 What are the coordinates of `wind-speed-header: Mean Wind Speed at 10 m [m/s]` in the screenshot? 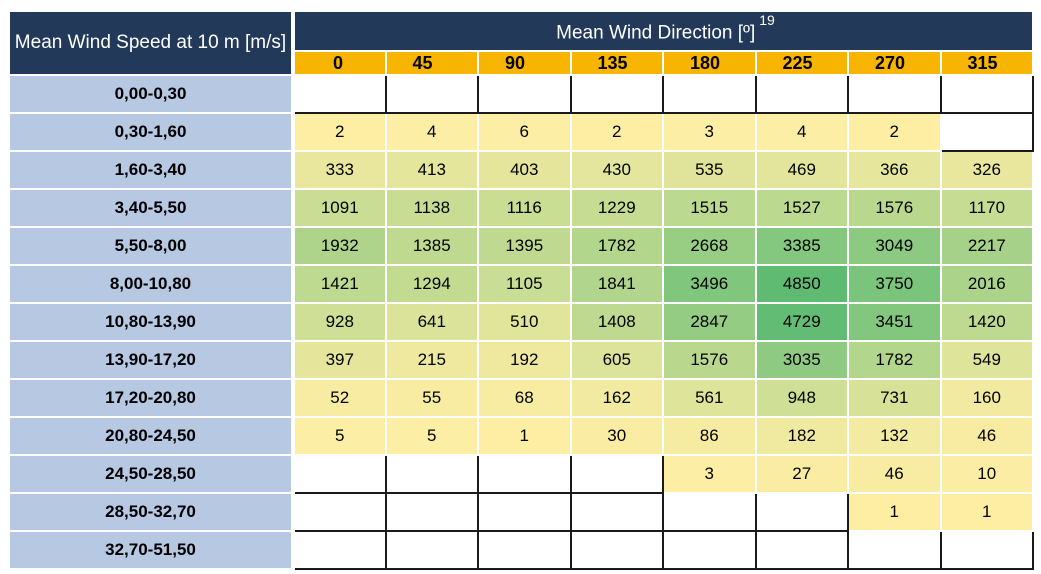 It's located at (151, 43).